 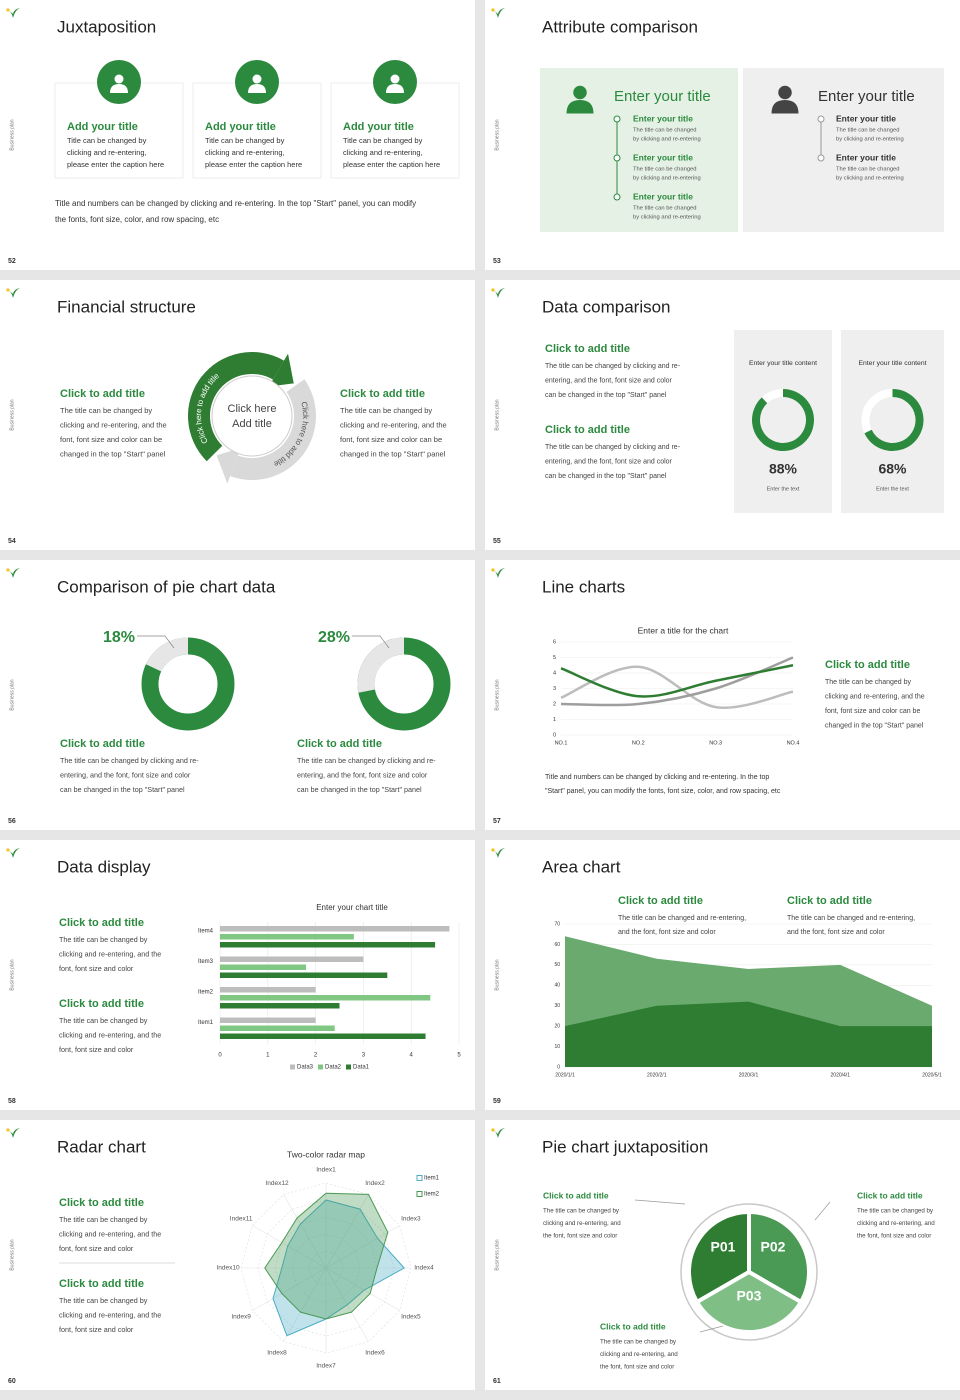 I want to click on x-tick-label: NO.4, so click(x=793, y=743).